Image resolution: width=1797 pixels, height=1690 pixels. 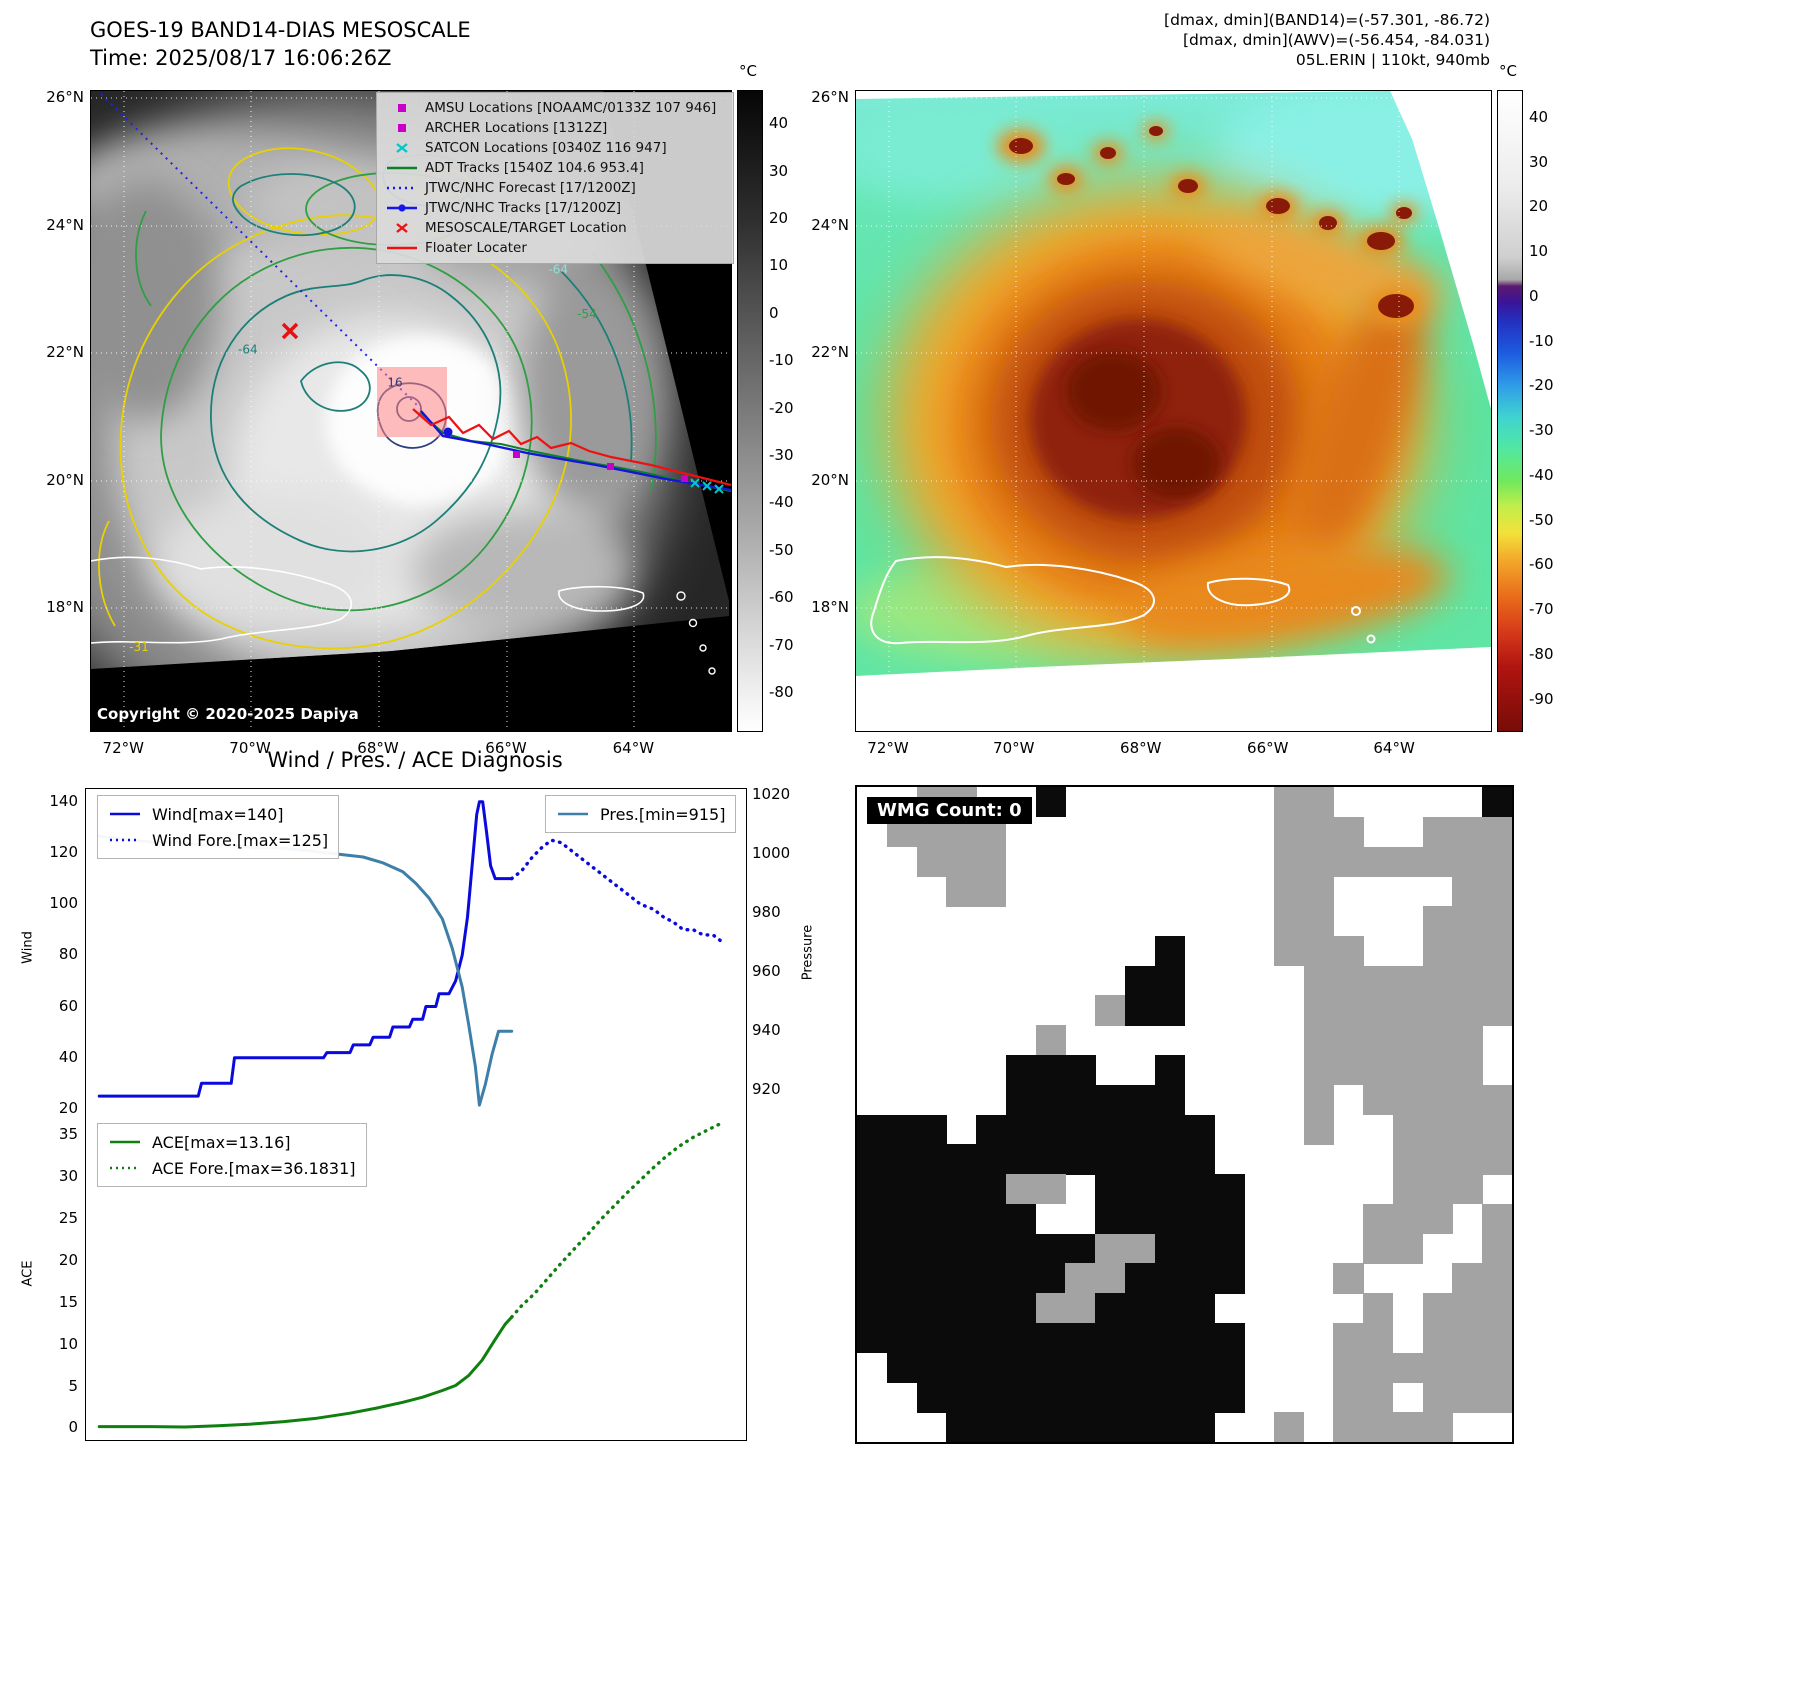 What do you see at coordinates (1541, 698) in the screenshot?
I see `colorbar-tick: -90` at bounding box center [1541, 698].